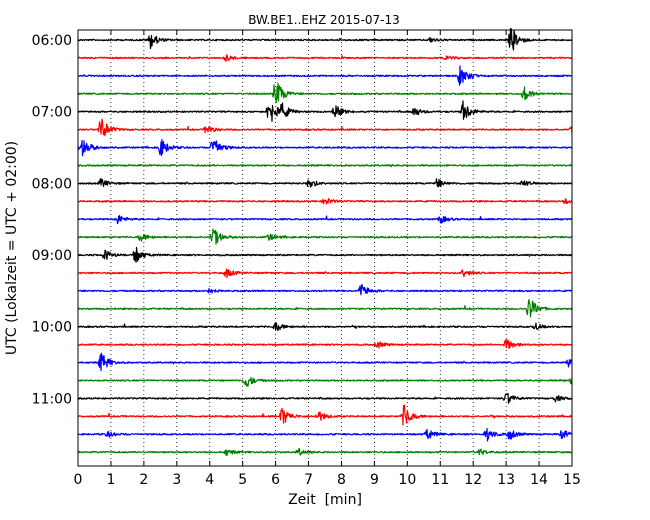 This screenshot has width=650, height=520. What do you see at coordinates (407, 480) in the screenshot?
I see `x-tick-label: 10` at bounding box center [407, 480].